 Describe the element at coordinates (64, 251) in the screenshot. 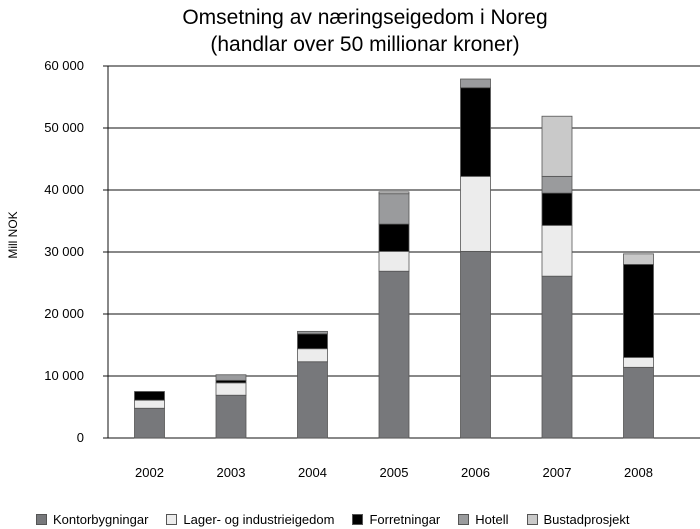

I see `y-tick-label: 30 000` at that location.